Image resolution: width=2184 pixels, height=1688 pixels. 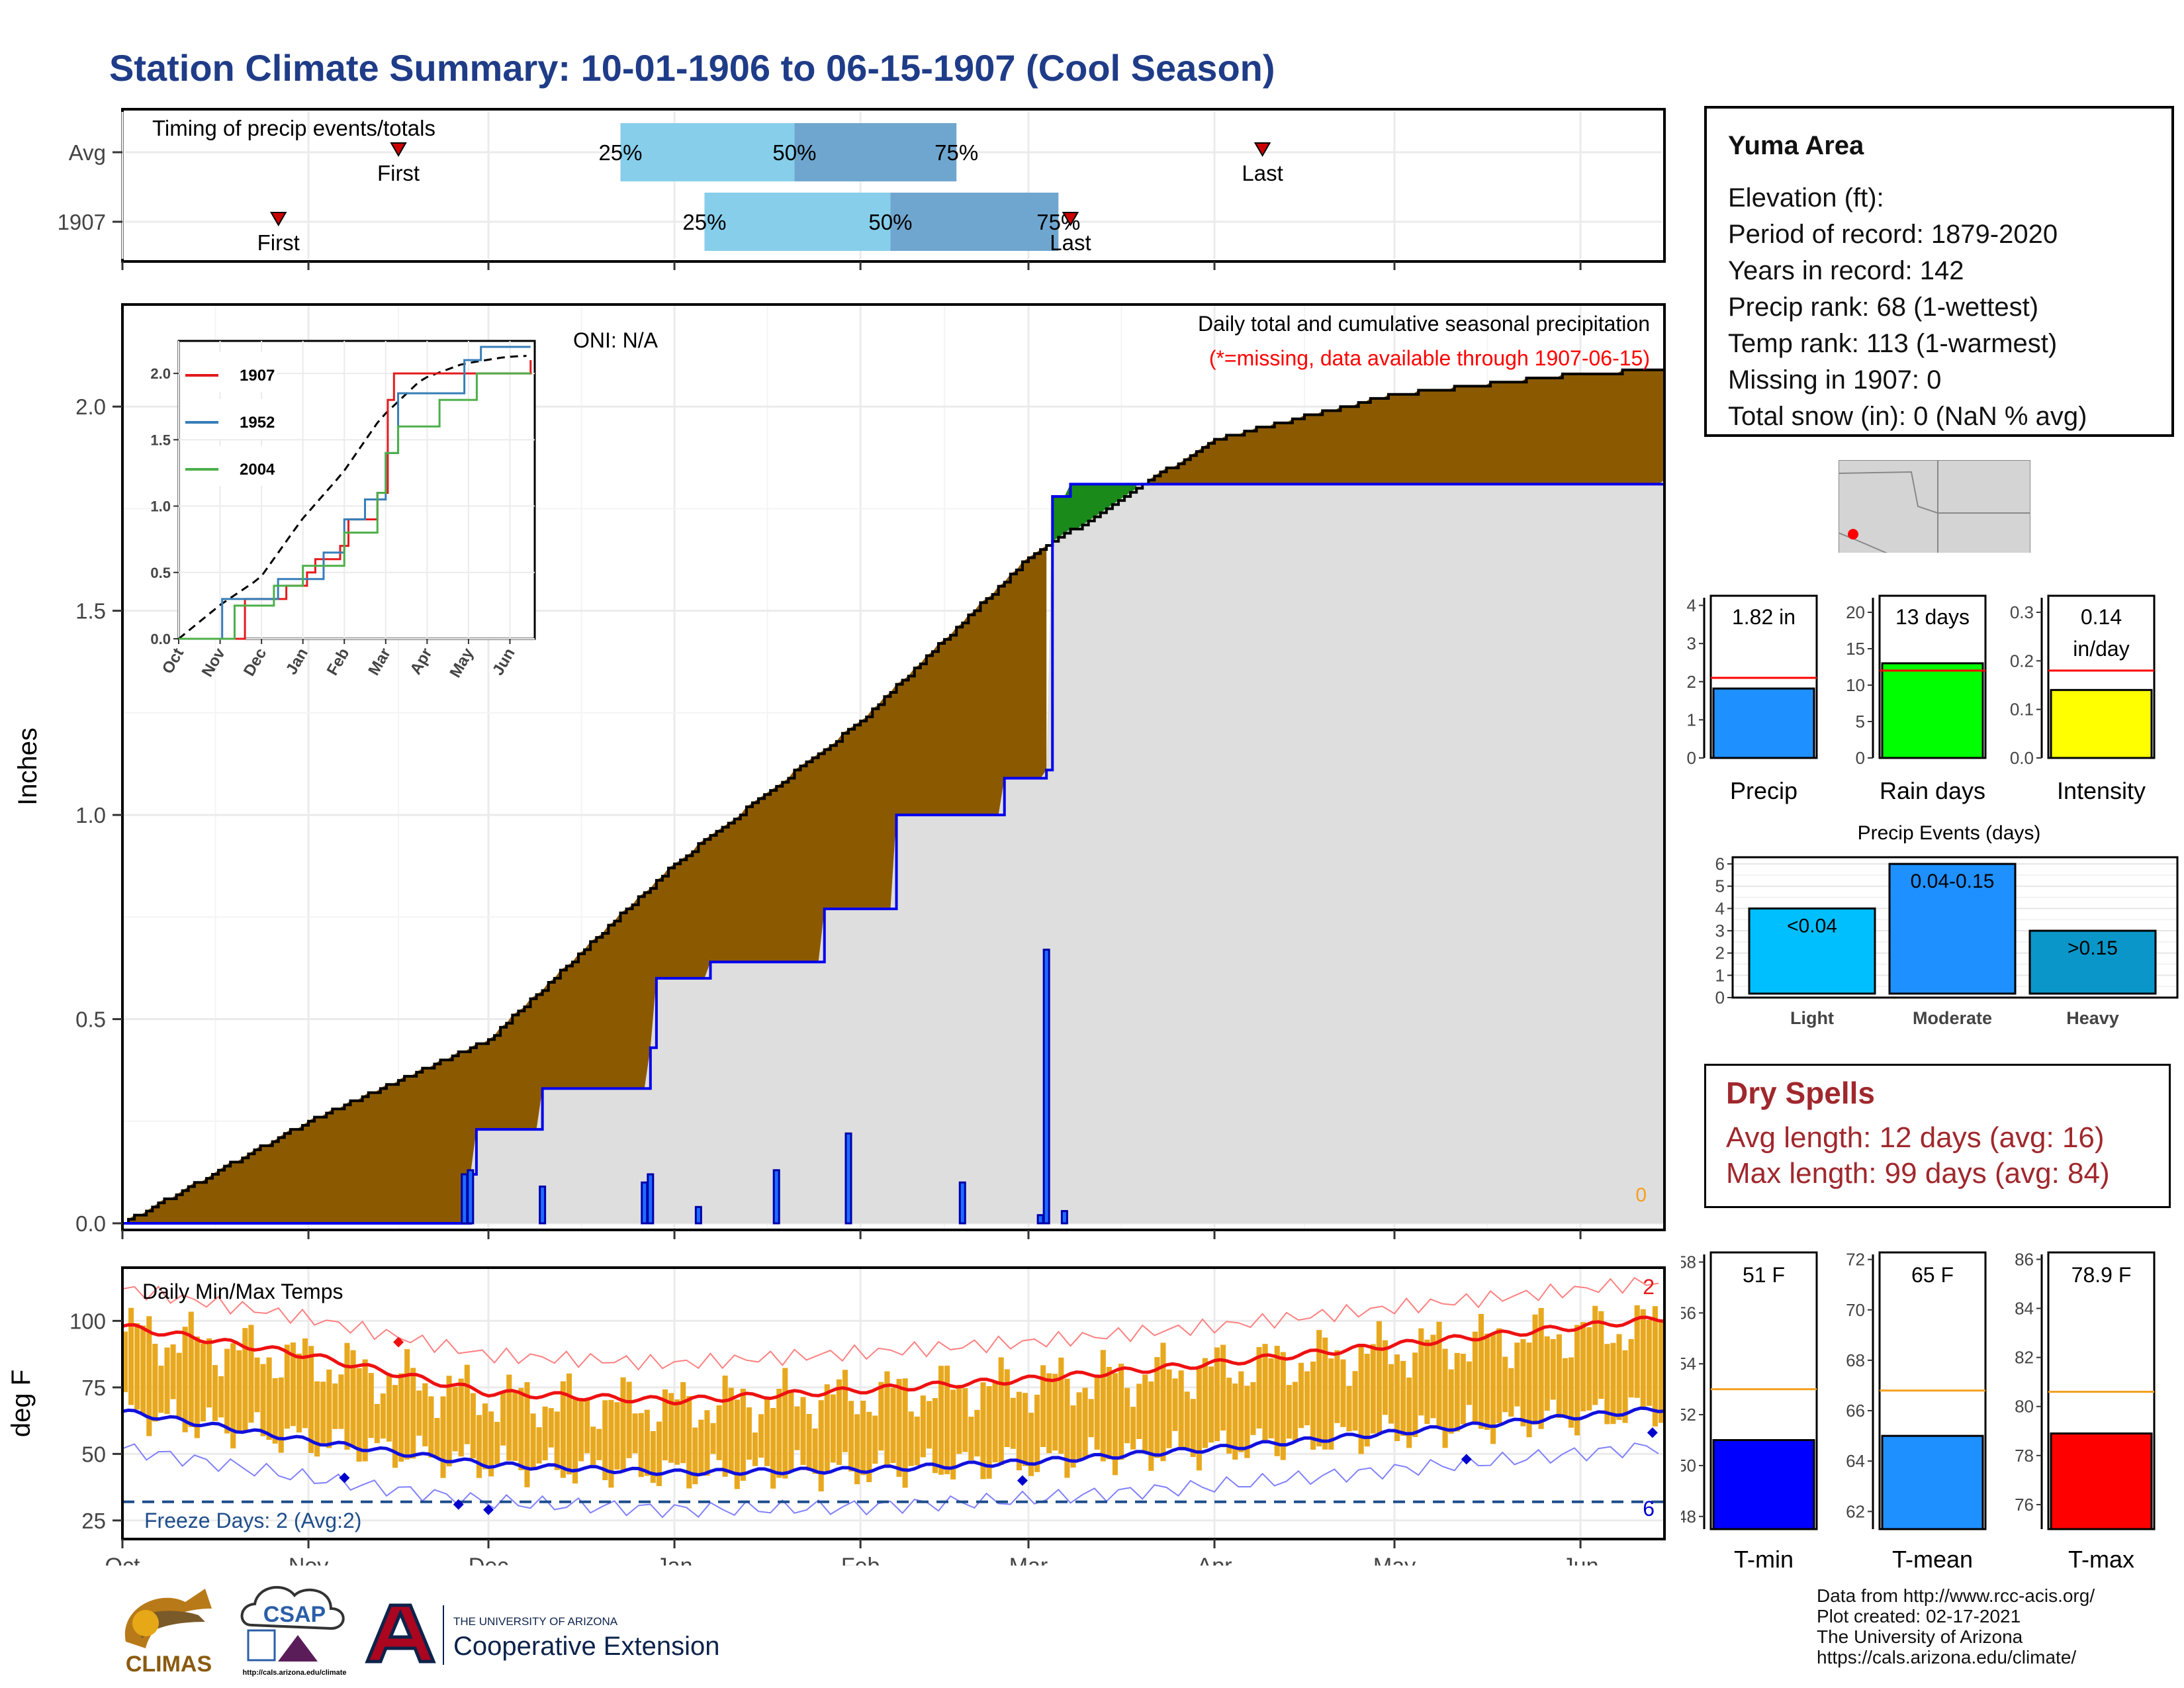 I want to click on mini-bar-value-label: 1.82 in, so click(x=1764, y=617).